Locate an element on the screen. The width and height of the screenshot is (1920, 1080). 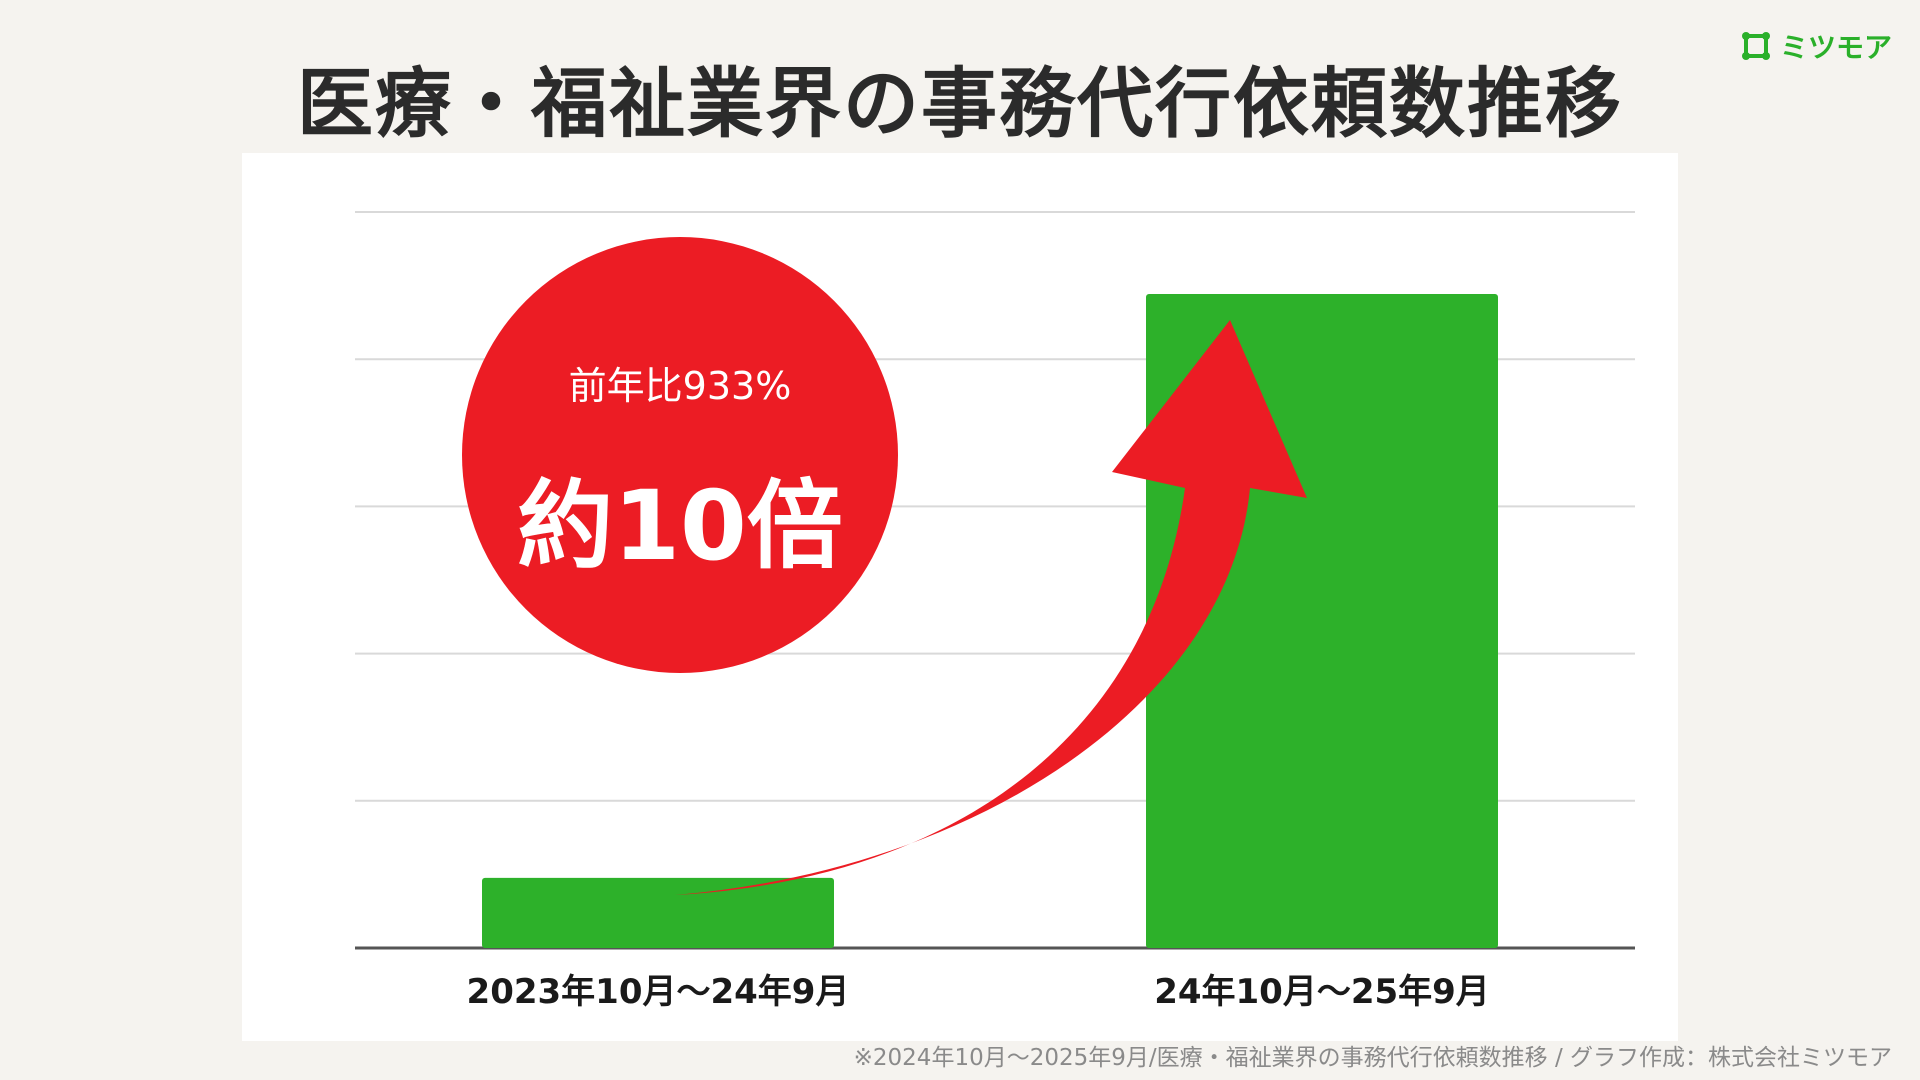
chart-x-tick-labels: 2023年10月～24年9月 24年10月～25年9月 is located at coordinates (978, 992).